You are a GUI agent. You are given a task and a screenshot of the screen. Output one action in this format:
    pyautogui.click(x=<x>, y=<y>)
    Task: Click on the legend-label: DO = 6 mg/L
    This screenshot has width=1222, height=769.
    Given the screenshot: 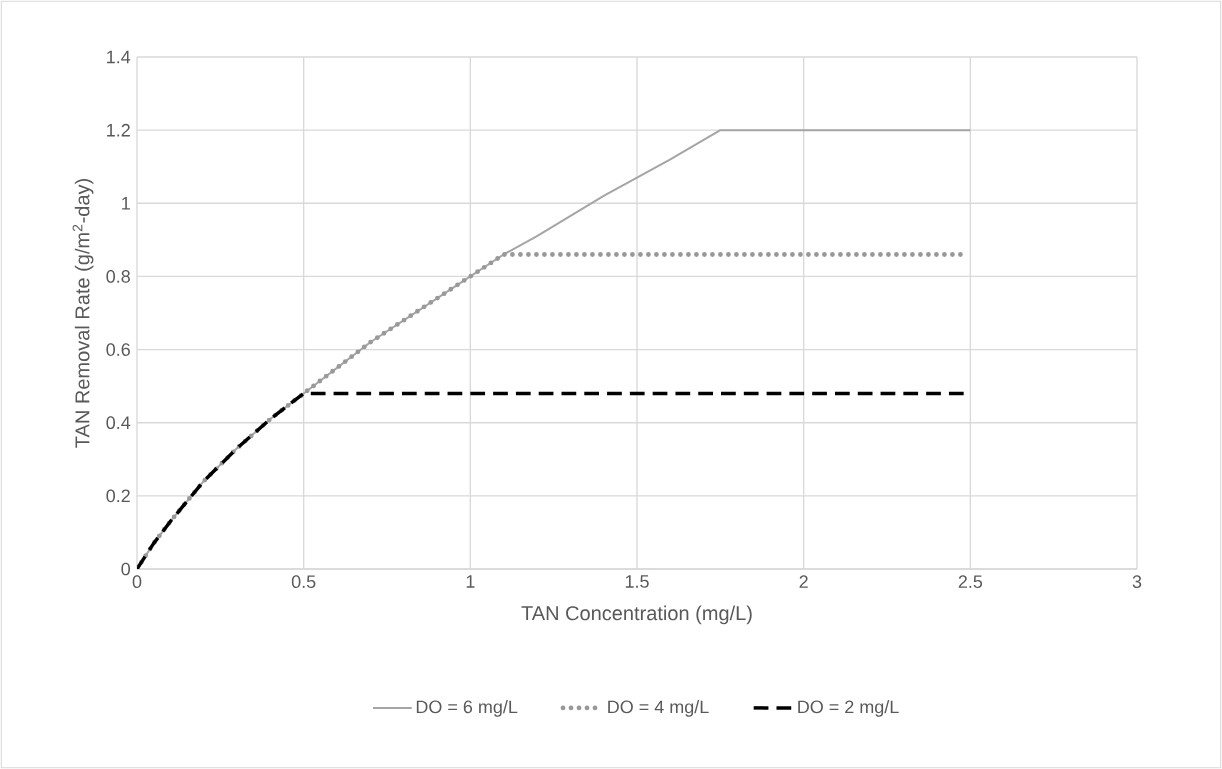 What is the action you would take?
    pyautogui.click(x=467, y=708)
    